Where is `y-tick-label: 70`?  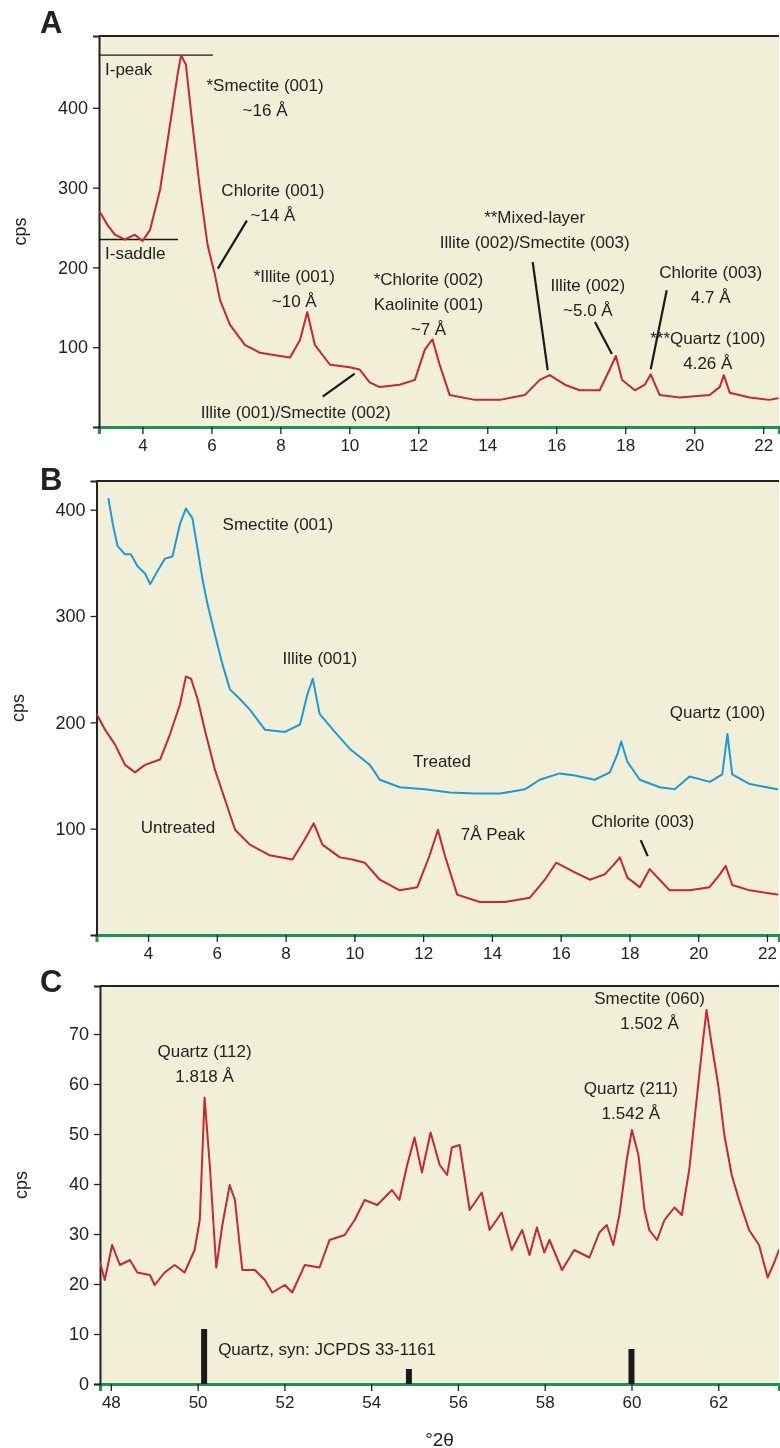 y-tick-label: 70 is located at coordinates (78, 1034).